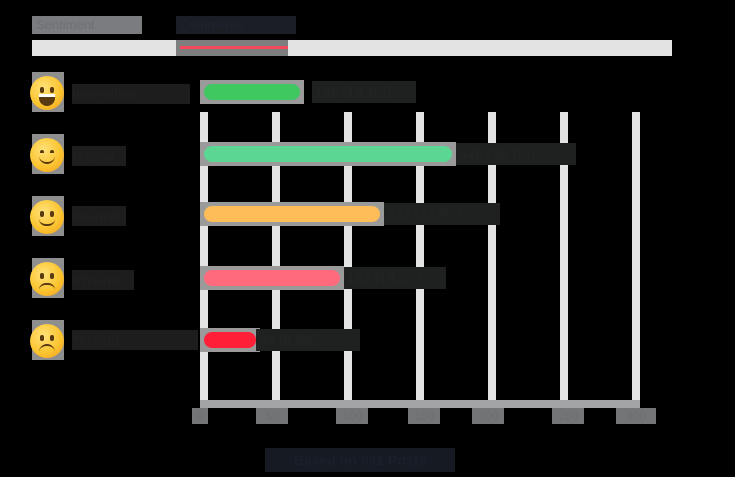  I want to click on value-label: 140 (14.1%), so click(364, 92).